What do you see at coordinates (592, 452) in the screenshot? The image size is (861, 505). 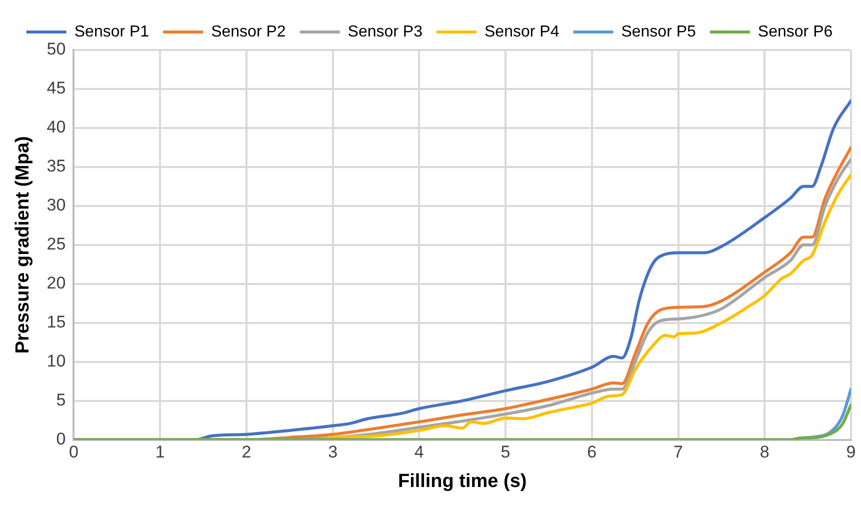 I see `x-tick-label: 6` at bounding box center [592, 452].